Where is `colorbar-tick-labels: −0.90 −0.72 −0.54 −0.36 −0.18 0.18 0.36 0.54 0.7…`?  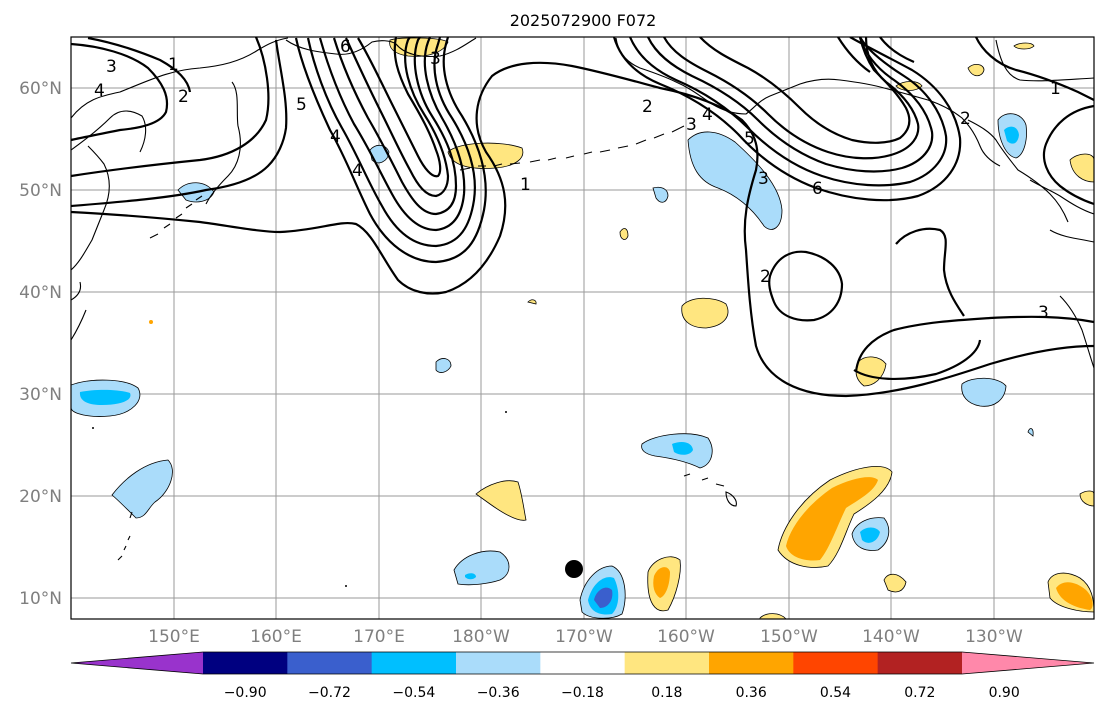
colorbar-tick-labels: −0.90 −0.72 −0.54 −0.36 −0.18 0.18 0.36 0.54 0.7… is located at coordinates (622, 693).